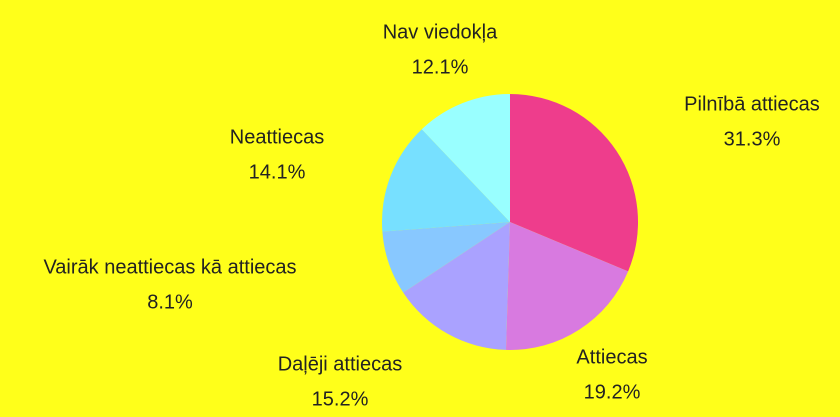  What do you see at coordinates (170, 302) in the screenshot?
I see `slice-value: 8.1%` at bounding box center [170, 302].